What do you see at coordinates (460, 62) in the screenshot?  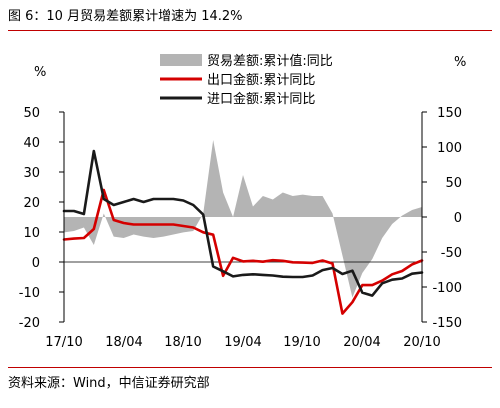 I see `right-unit-label: %` at bounding box center [460, 62].